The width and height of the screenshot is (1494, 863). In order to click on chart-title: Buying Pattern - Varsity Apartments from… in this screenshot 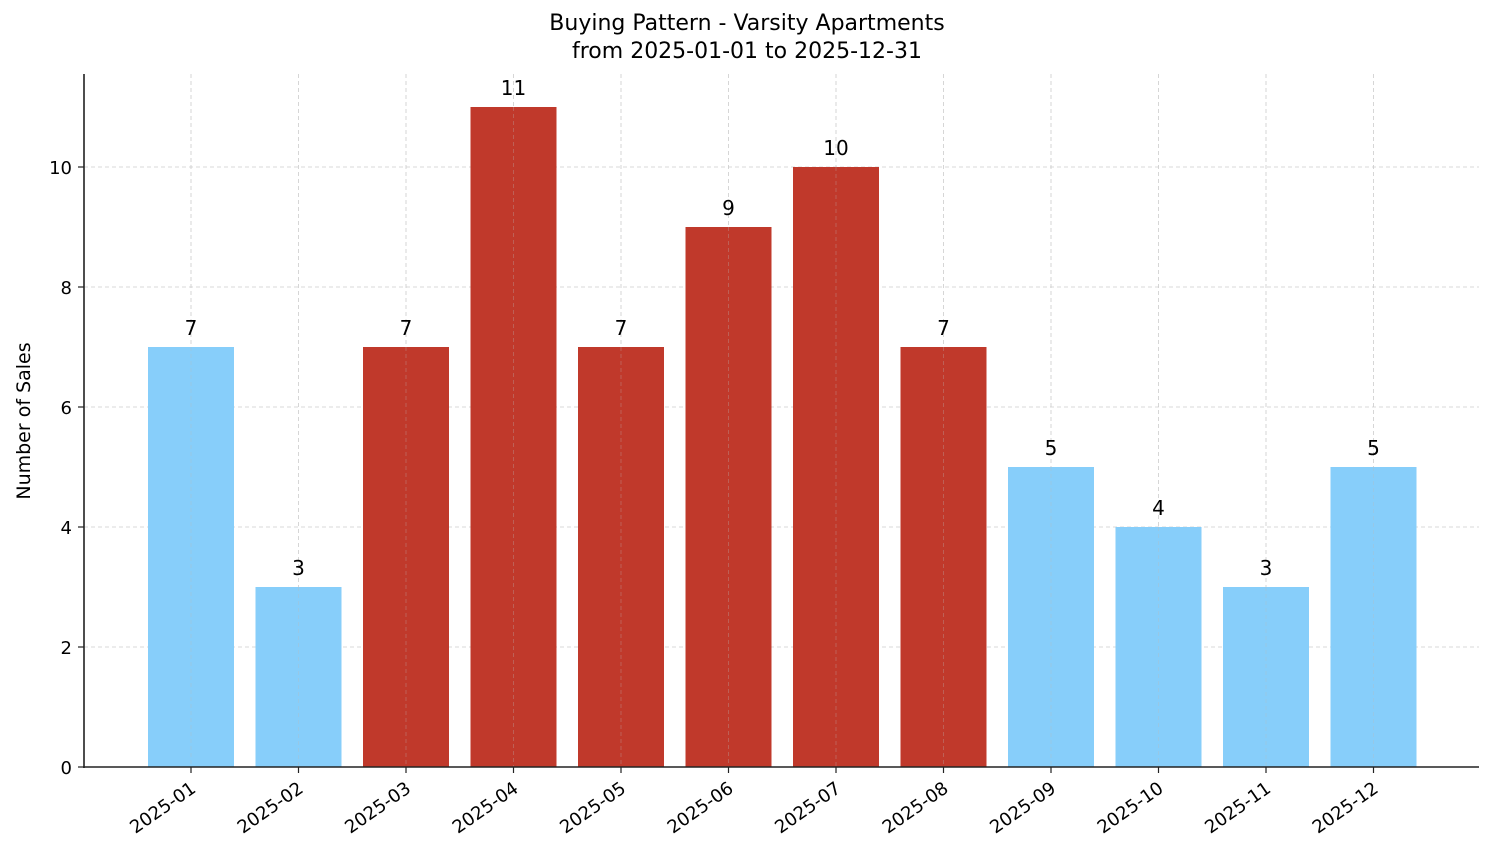, I will do `click(747, 38)`.